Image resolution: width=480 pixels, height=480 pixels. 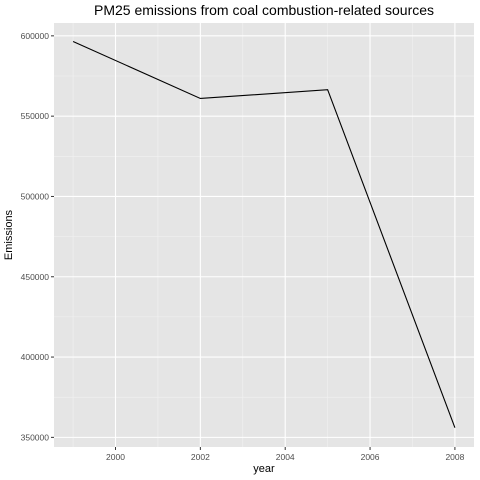 What do you see at coordinates (35, 277) in the screenshot?
I see `y-tick-label: 450000` at bounding box center [35, 277].